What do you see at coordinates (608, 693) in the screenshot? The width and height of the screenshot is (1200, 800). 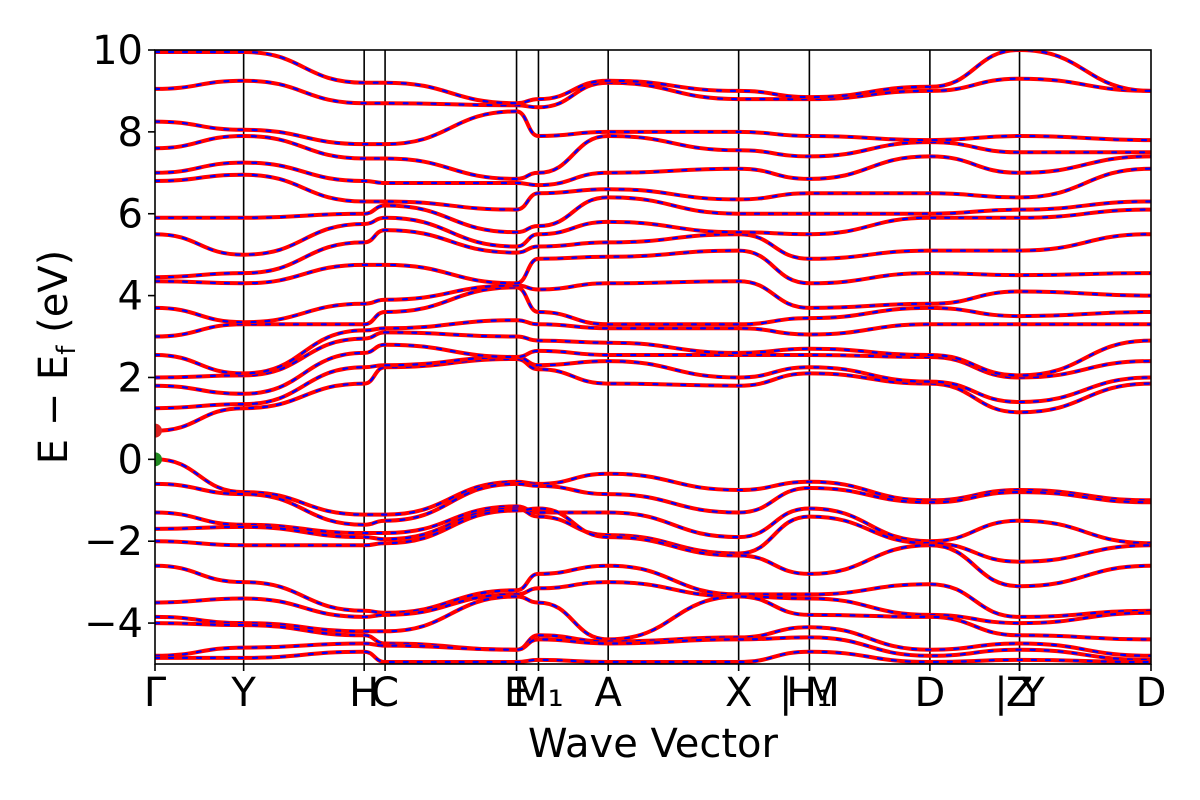 I see `x-tick-label: A` at bounding box center [608, 693].